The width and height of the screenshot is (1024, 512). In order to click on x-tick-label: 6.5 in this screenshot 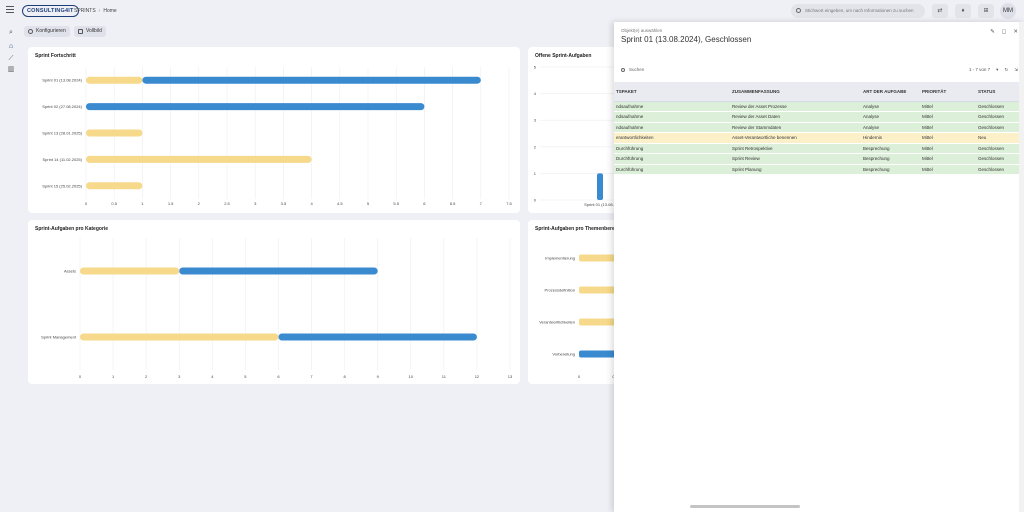, I will do `click(453, 203)`.